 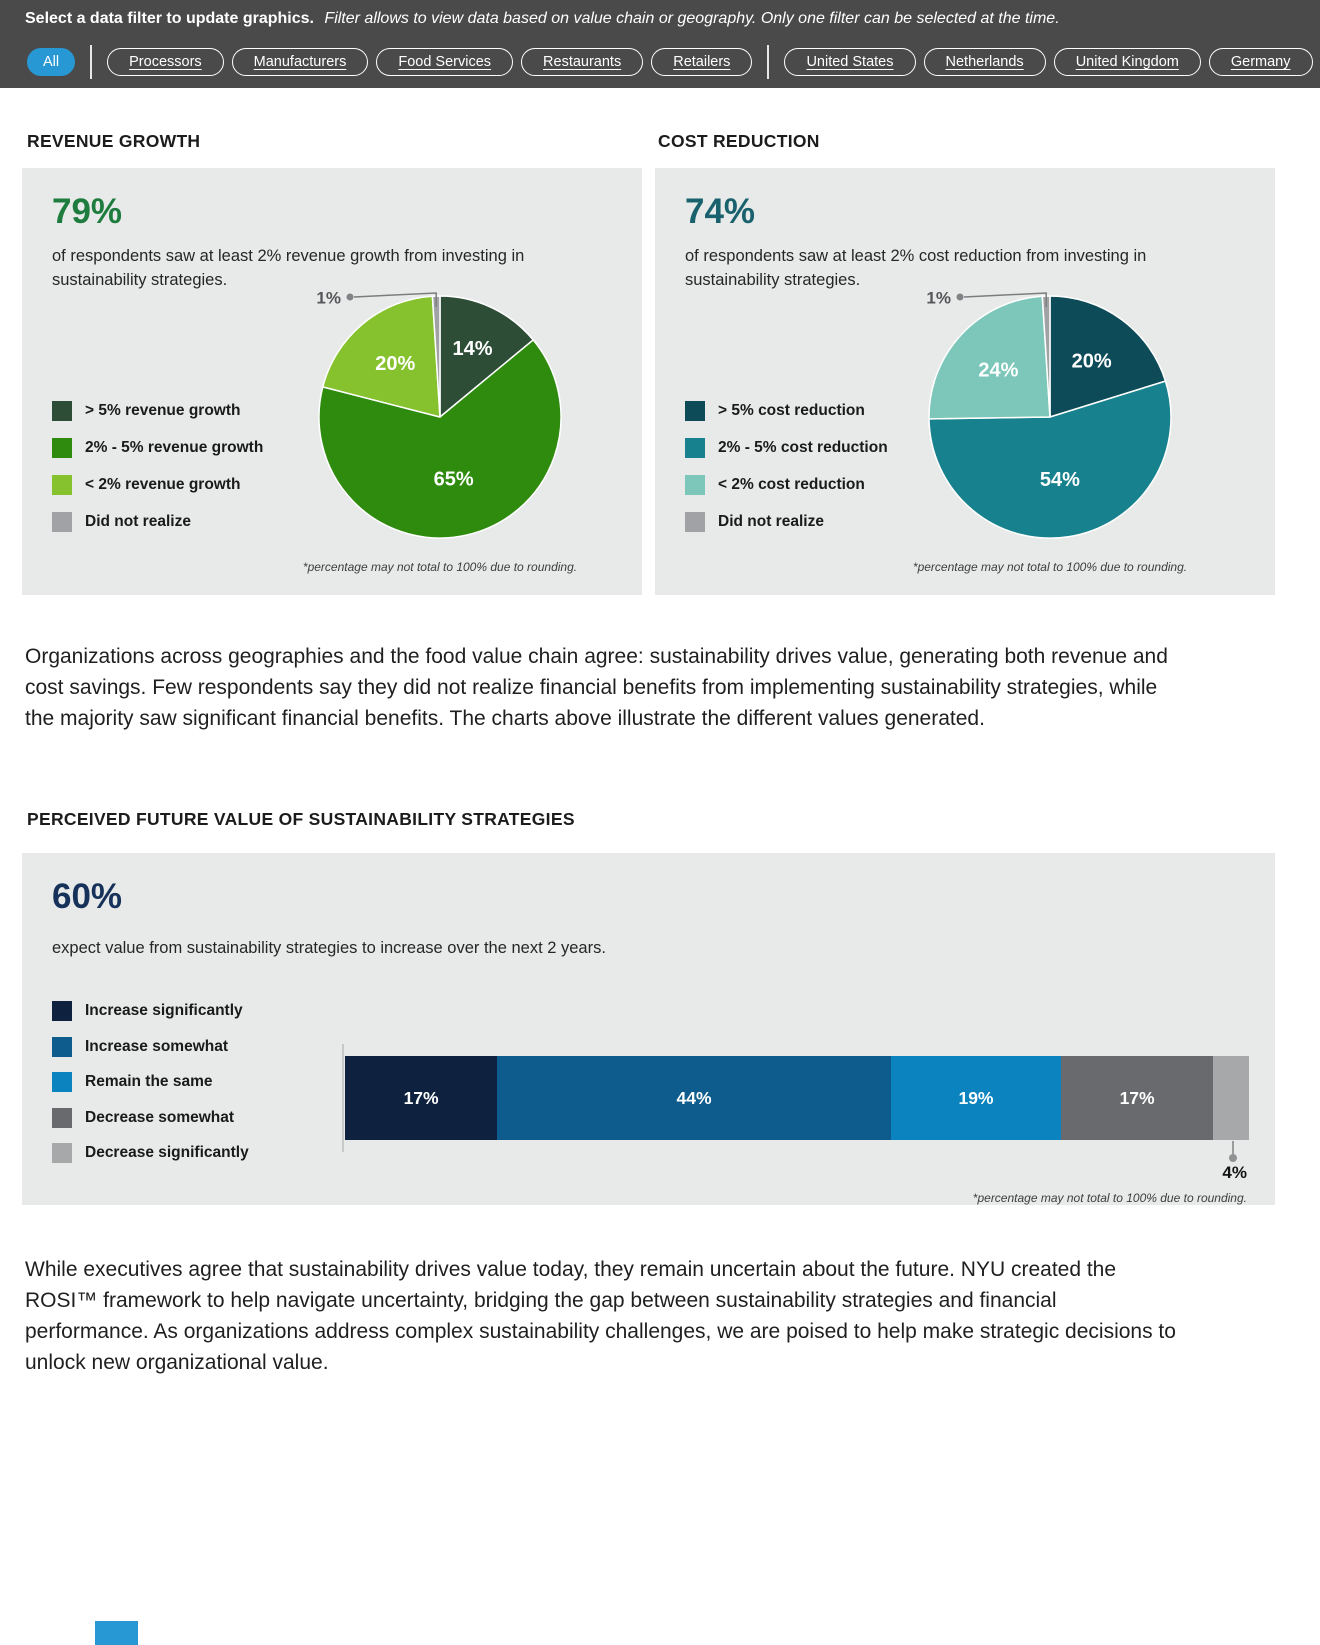 I want to click on bar-callout-line, so click(x=1233, y=1147).